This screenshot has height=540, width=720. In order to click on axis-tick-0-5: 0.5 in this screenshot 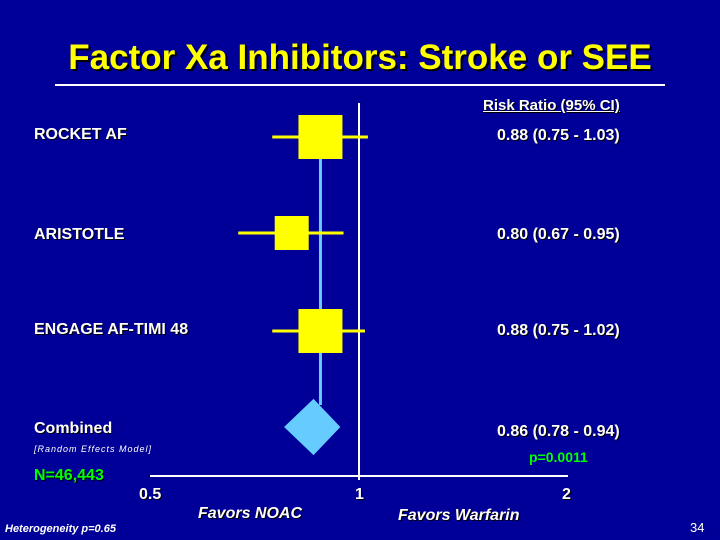, I will do `click(150, 494)`.